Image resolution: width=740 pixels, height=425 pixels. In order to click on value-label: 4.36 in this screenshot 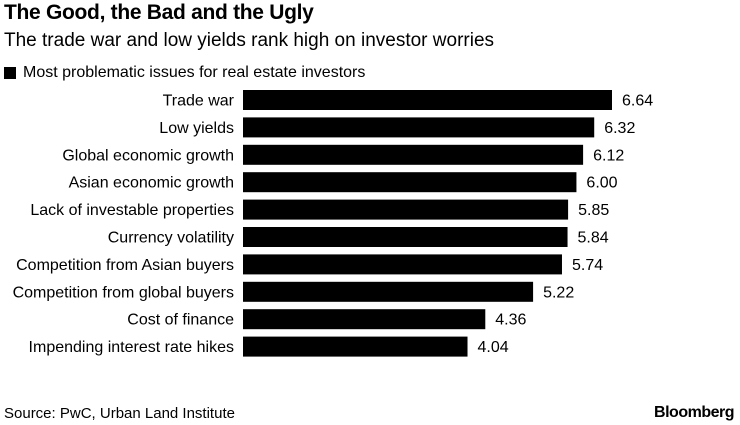, I will do `click(510, 320)`.